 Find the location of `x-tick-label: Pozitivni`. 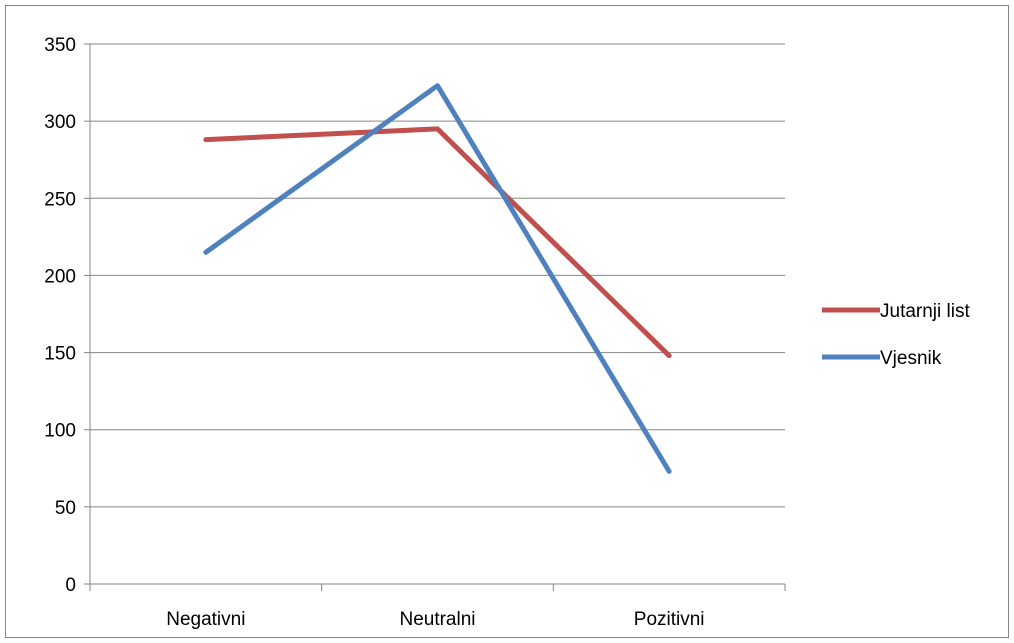

x-tick-label: Pozitivni is located at coordinates (669, 619).